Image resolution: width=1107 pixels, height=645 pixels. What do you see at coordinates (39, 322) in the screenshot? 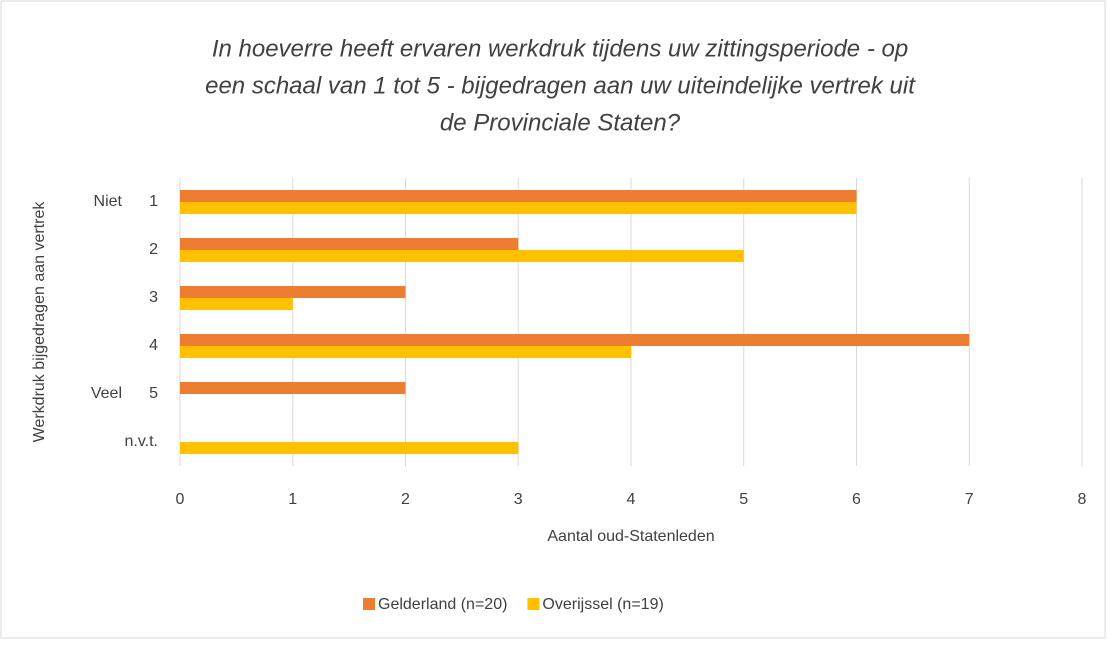
I see `y-axis-title: Werkdruk bijgedragen aan vertrek` at bounding box center [39, 322].